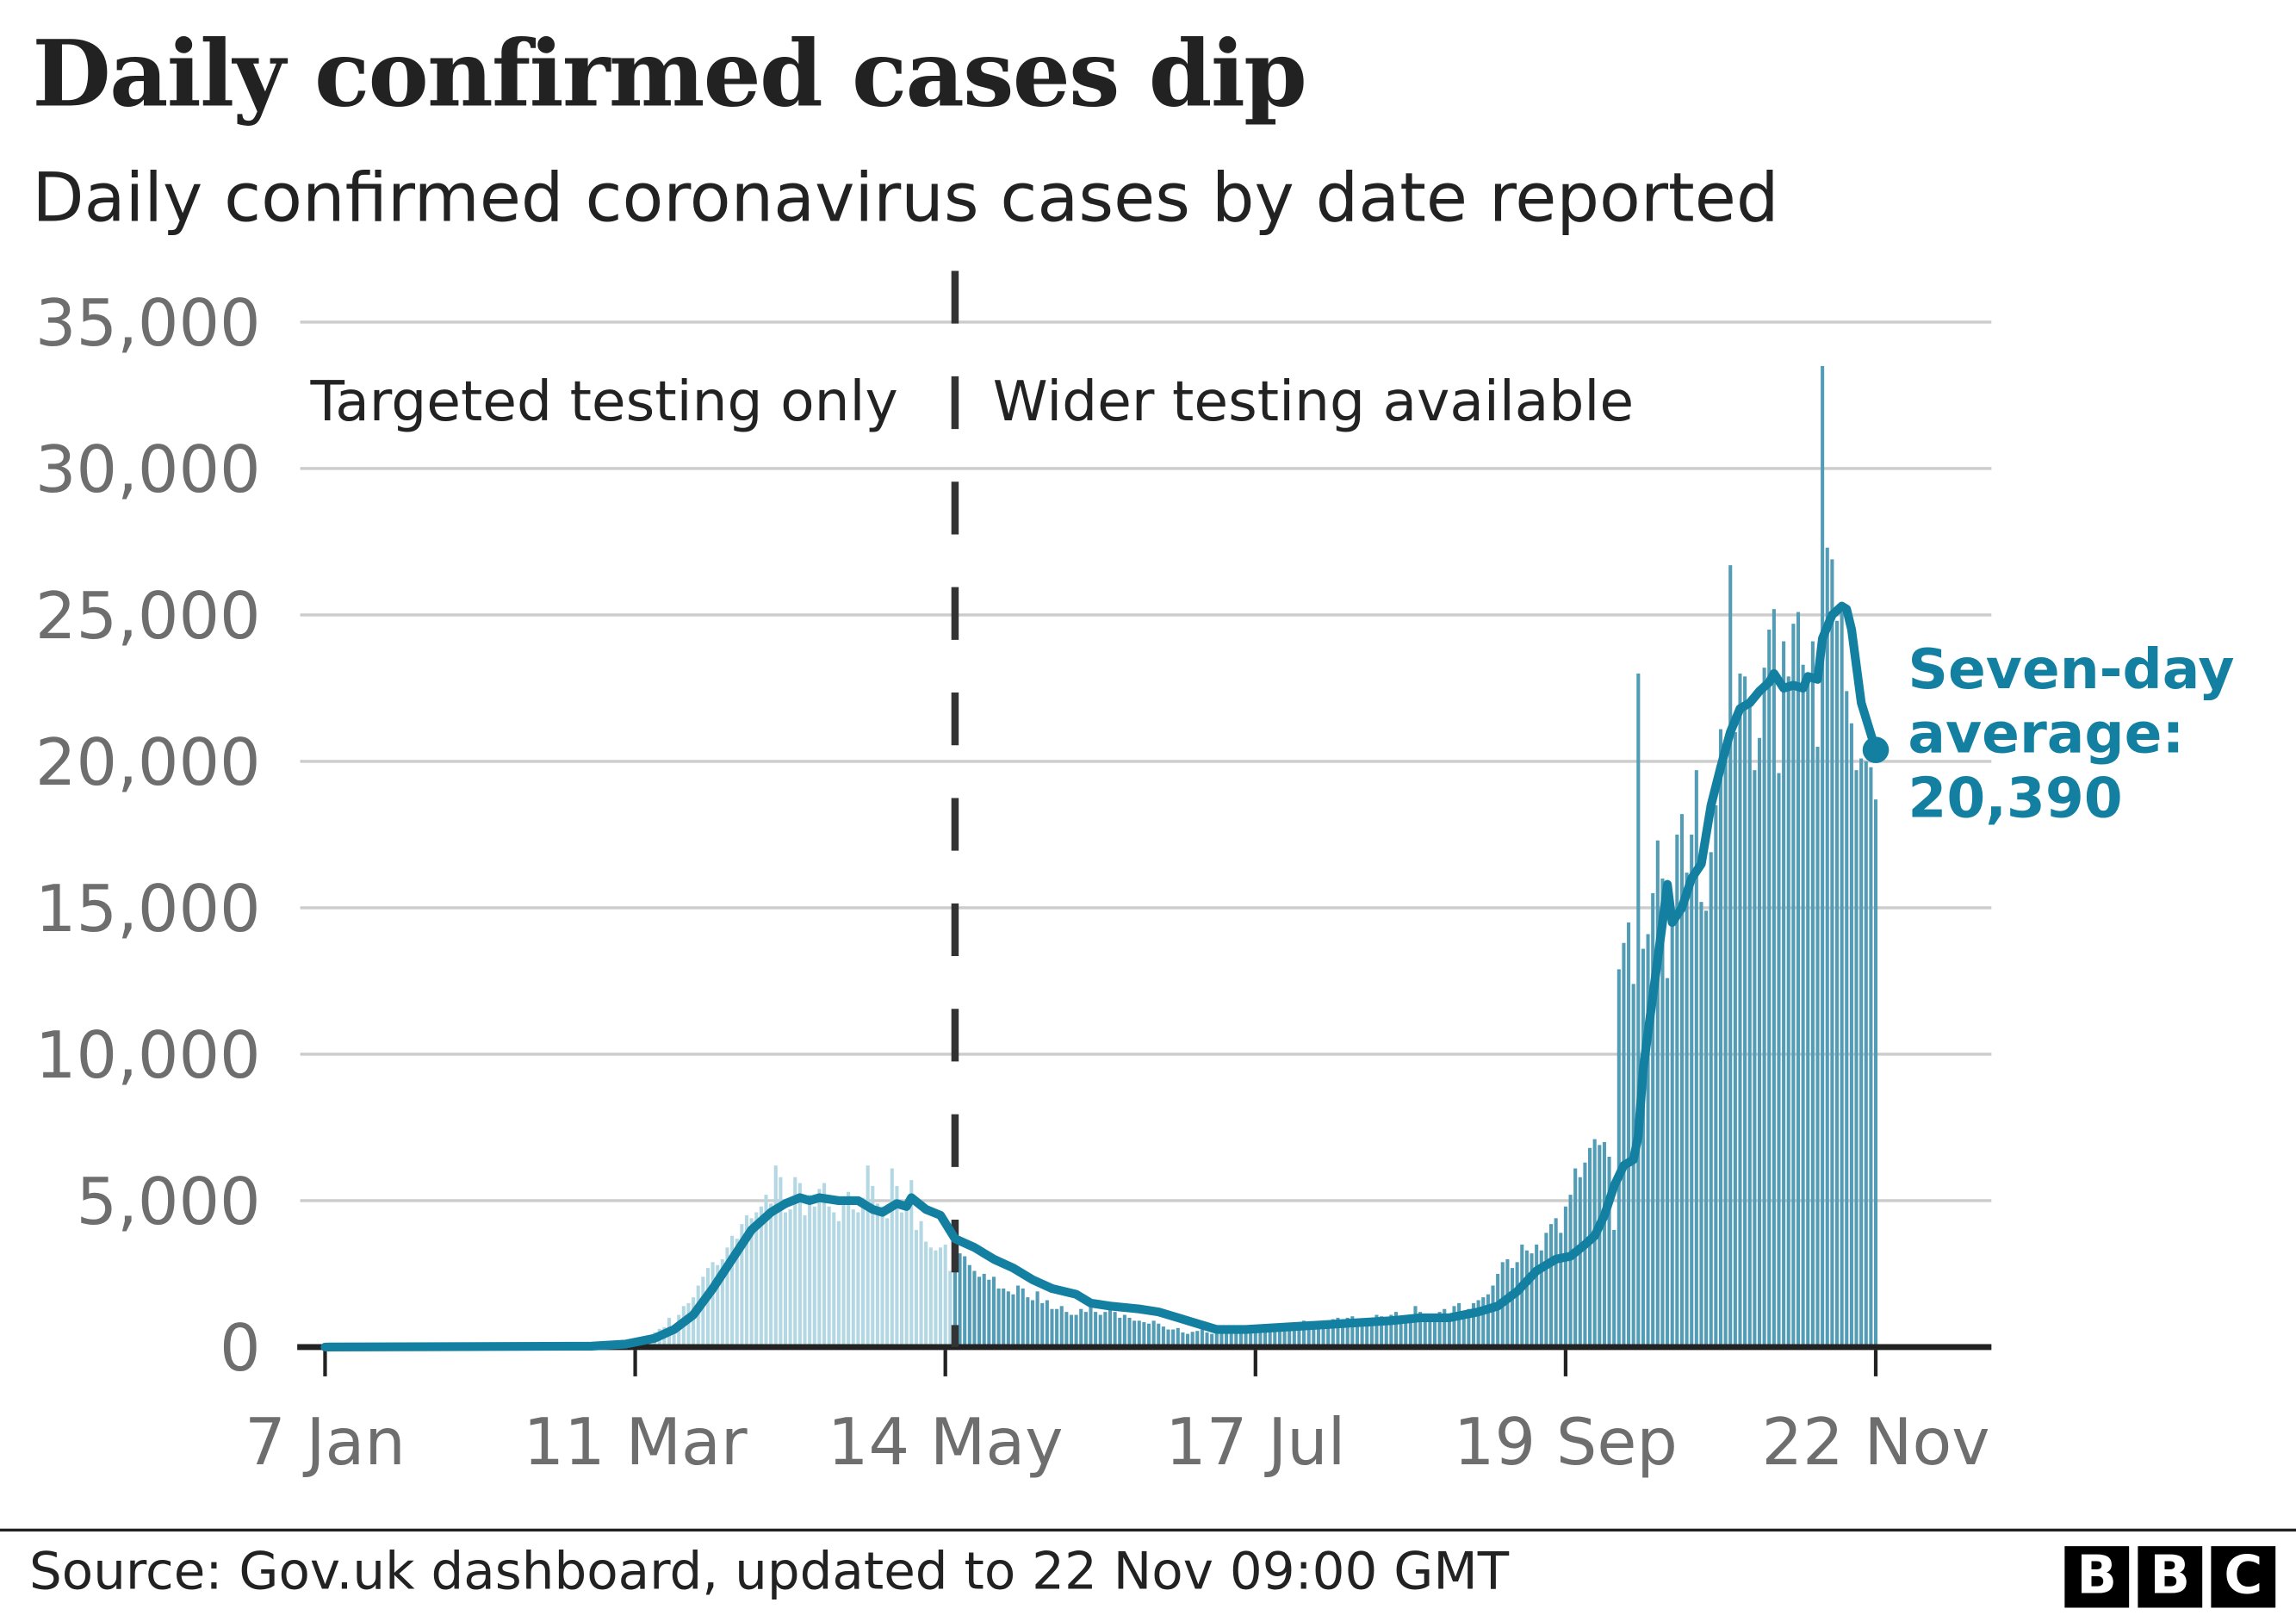  I want to click on footer-divider, so click(1148, 1530).